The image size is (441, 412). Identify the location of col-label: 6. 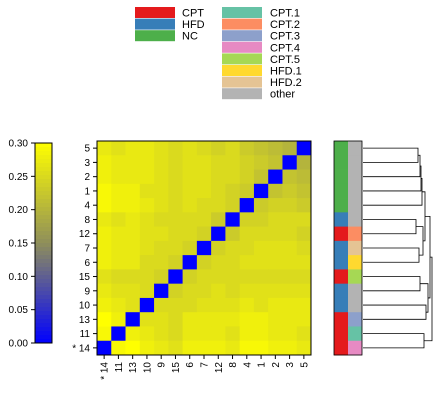
(190, 365).